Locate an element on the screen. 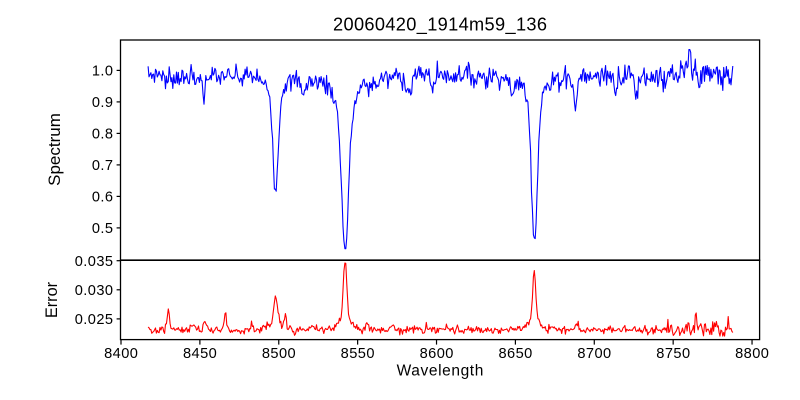 This screenshot has width=800, height=400. svg-text: 1.0 is located at coordinates (103, 72).